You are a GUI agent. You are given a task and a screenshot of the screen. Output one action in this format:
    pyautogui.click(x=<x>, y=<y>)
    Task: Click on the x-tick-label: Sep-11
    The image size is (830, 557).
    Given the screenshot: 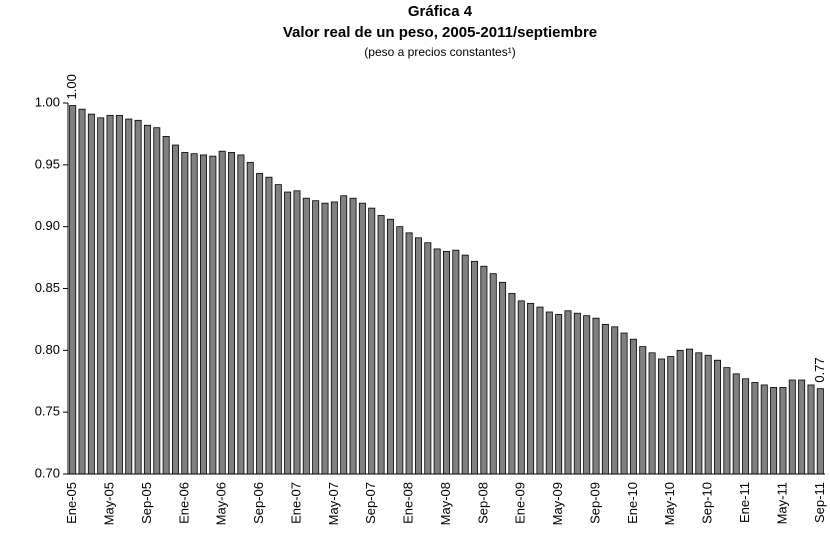 What is the action you would take?
    pyautogui.click(x=819, y=502)
    